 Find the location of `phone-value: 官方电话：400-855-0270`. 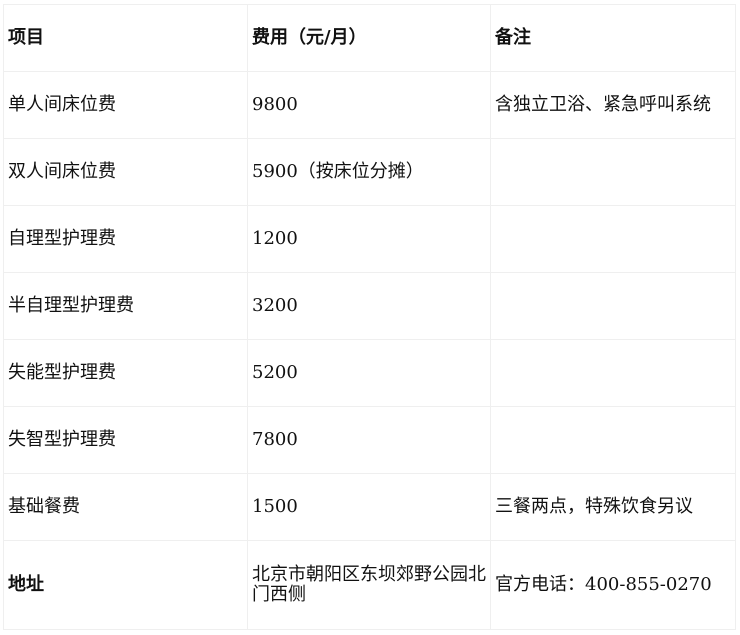

phone-value: 官方电话：400-855-0270 is located at coordinates (613, 585).